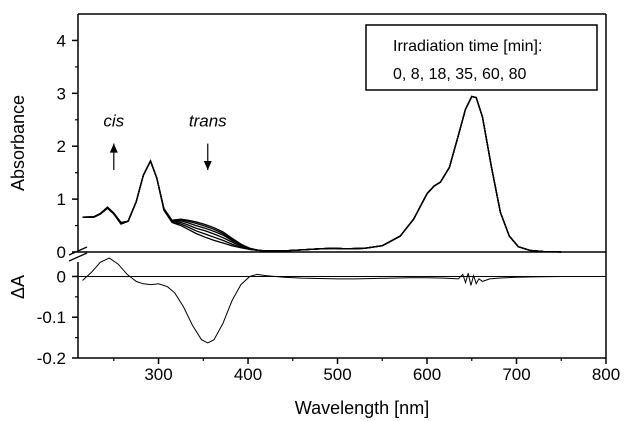 Image resolution: width=626 pixels, height=421 pixels. I want to click on y-tick-label: 3, so click(61, 93).